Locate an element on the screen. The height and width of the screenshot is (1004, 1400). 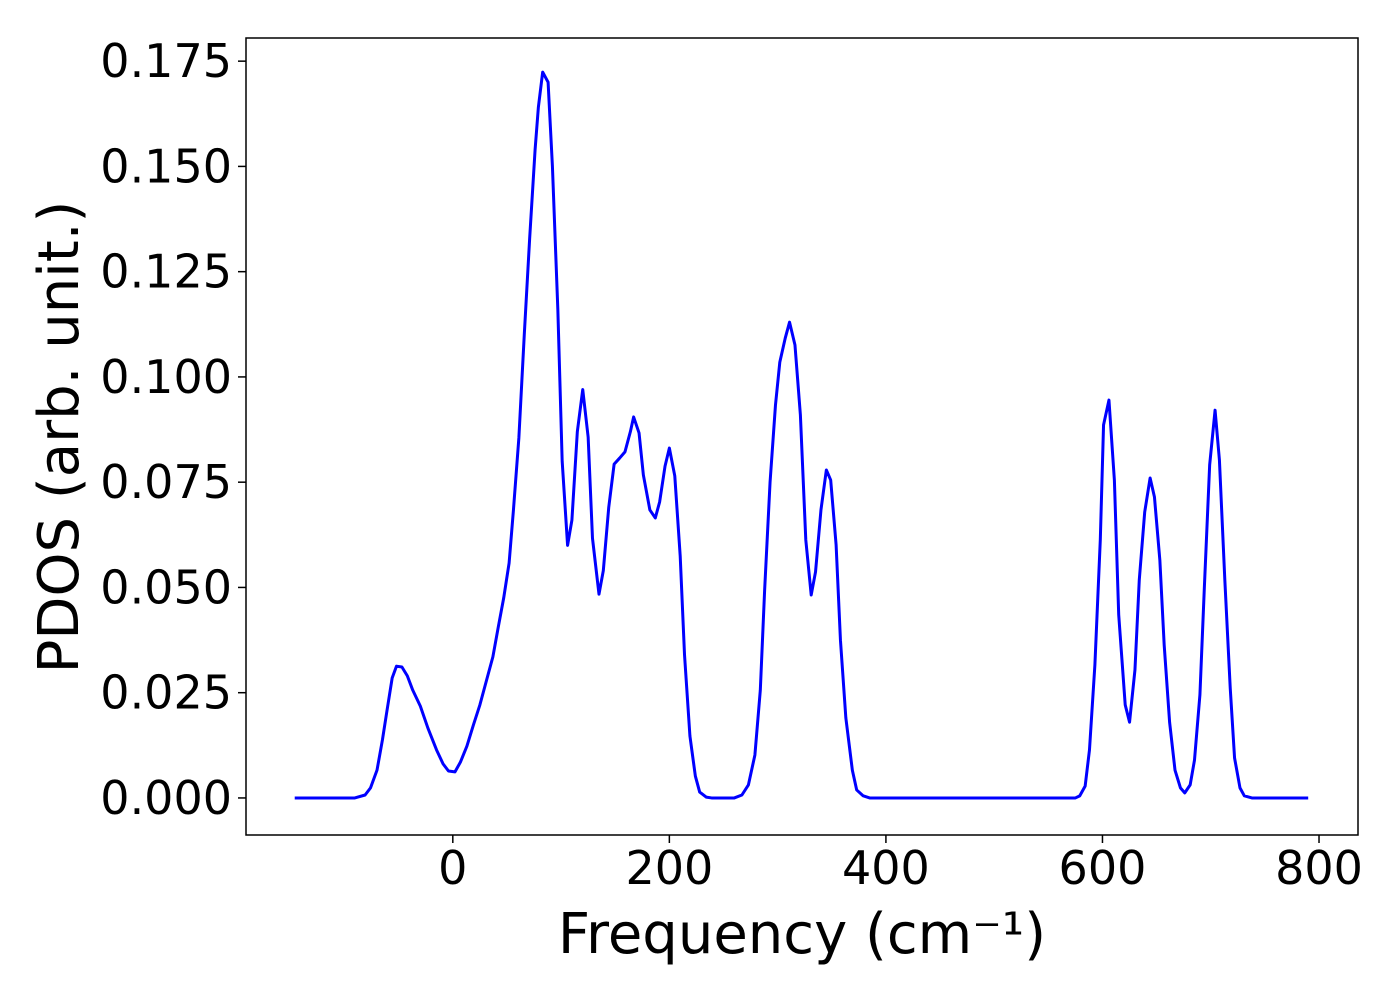
y-axis-label: PDOS (arb. unit.) is located at coordinates (59, 437).